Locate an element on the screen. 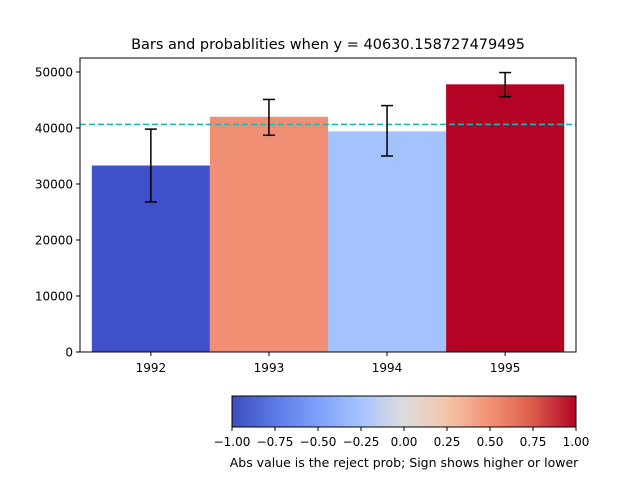  colorbar-tick-label: −0.50 is located at coordinates (318, 442).